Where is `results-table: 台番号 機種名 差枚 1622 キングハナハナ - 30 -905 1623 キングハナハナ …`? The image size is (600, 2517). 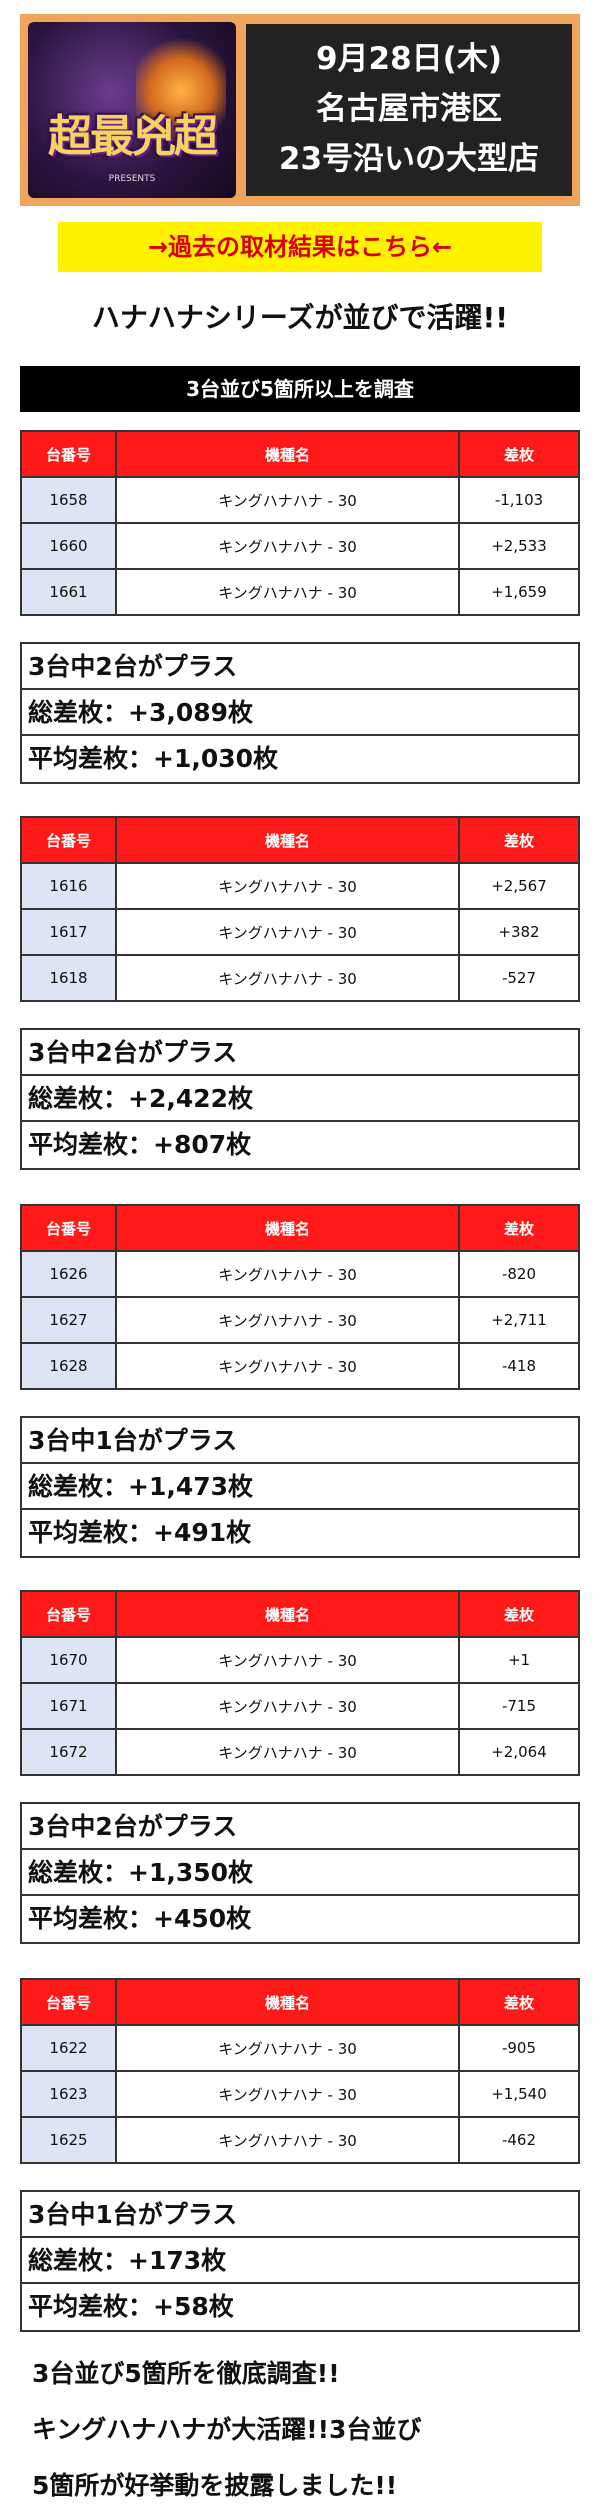
results-table: 台番号 機種名 差枚 1622 キングハナハナ - 30 -905 1623 キングハナハナ … is located at coordinates (300, 2071).